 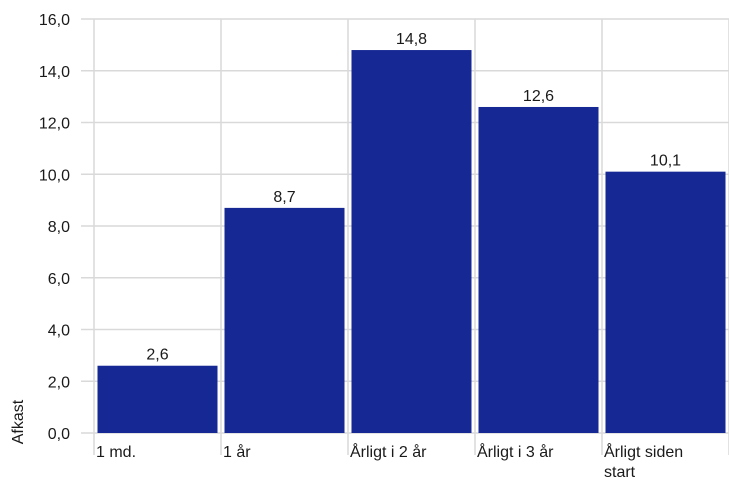 What do you see at coordinates (59, 227) in the screenshot?
I see `y-tick-label: 8,0` at bounding box center [59, 227].